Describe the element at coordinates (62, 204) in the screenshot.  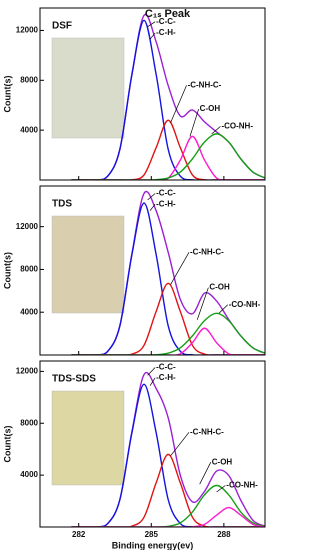
I see `sample-label: TDS` at that location.